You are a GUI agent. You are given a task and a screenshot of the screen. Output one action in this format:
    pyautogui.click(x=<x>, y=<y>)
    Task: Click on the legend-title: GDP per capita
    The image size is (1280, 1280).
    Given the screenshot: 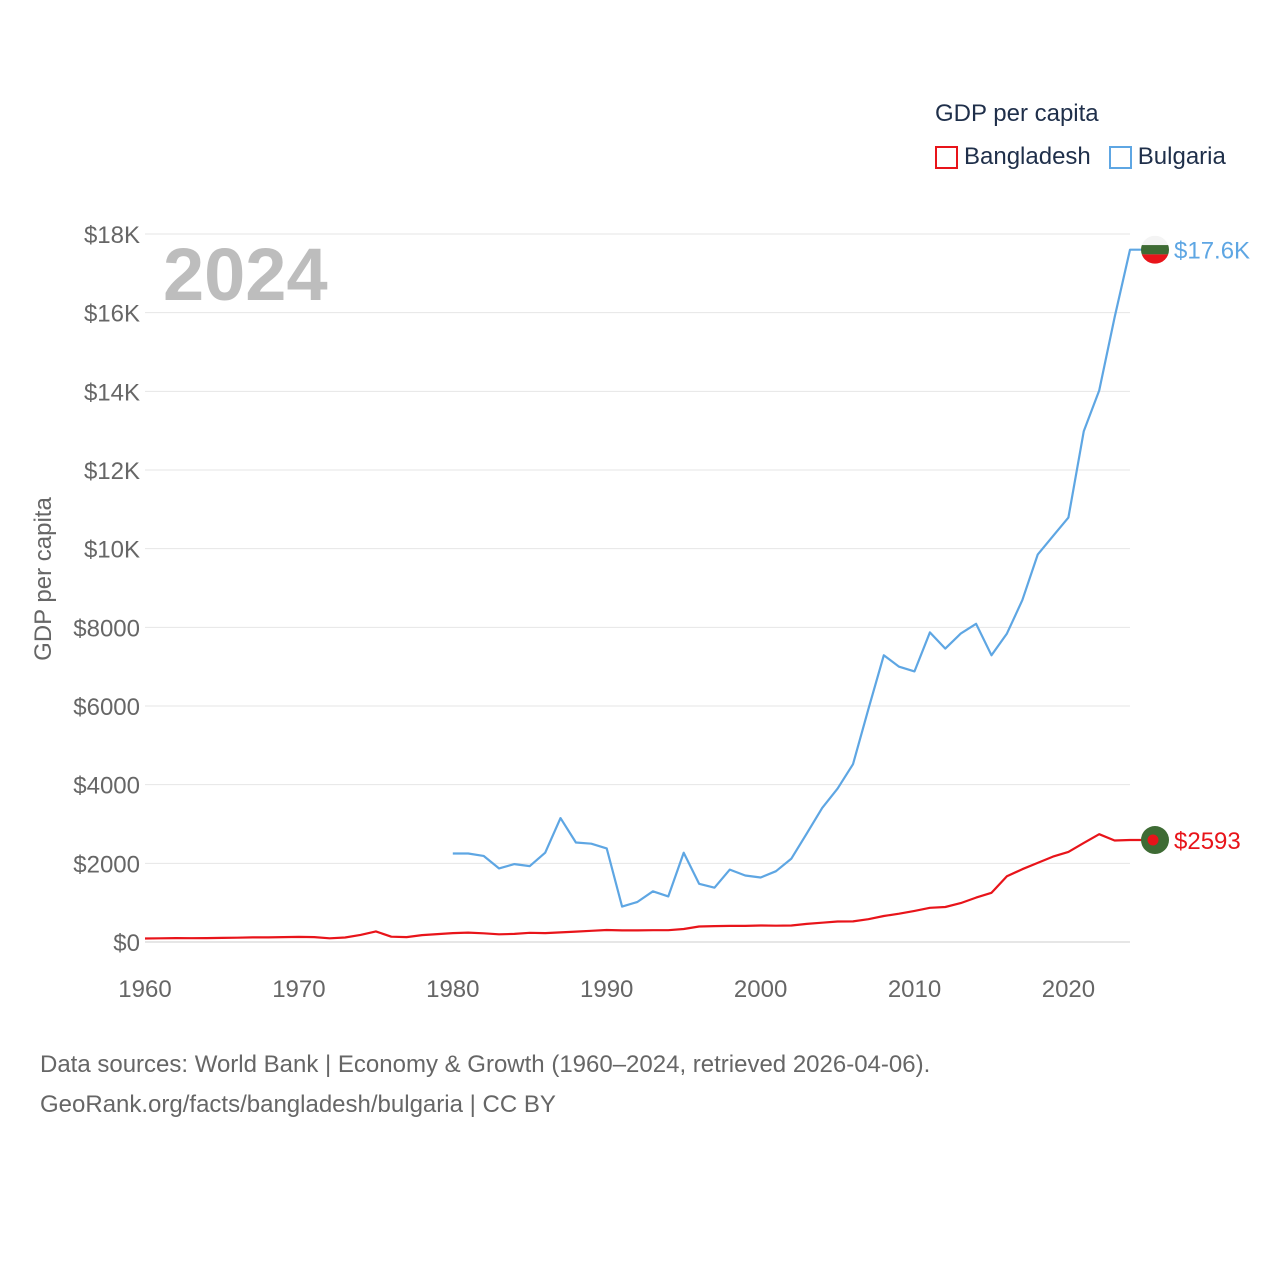 What is the action you would take?
    pyautogui.click(x=1017, y=113)
    